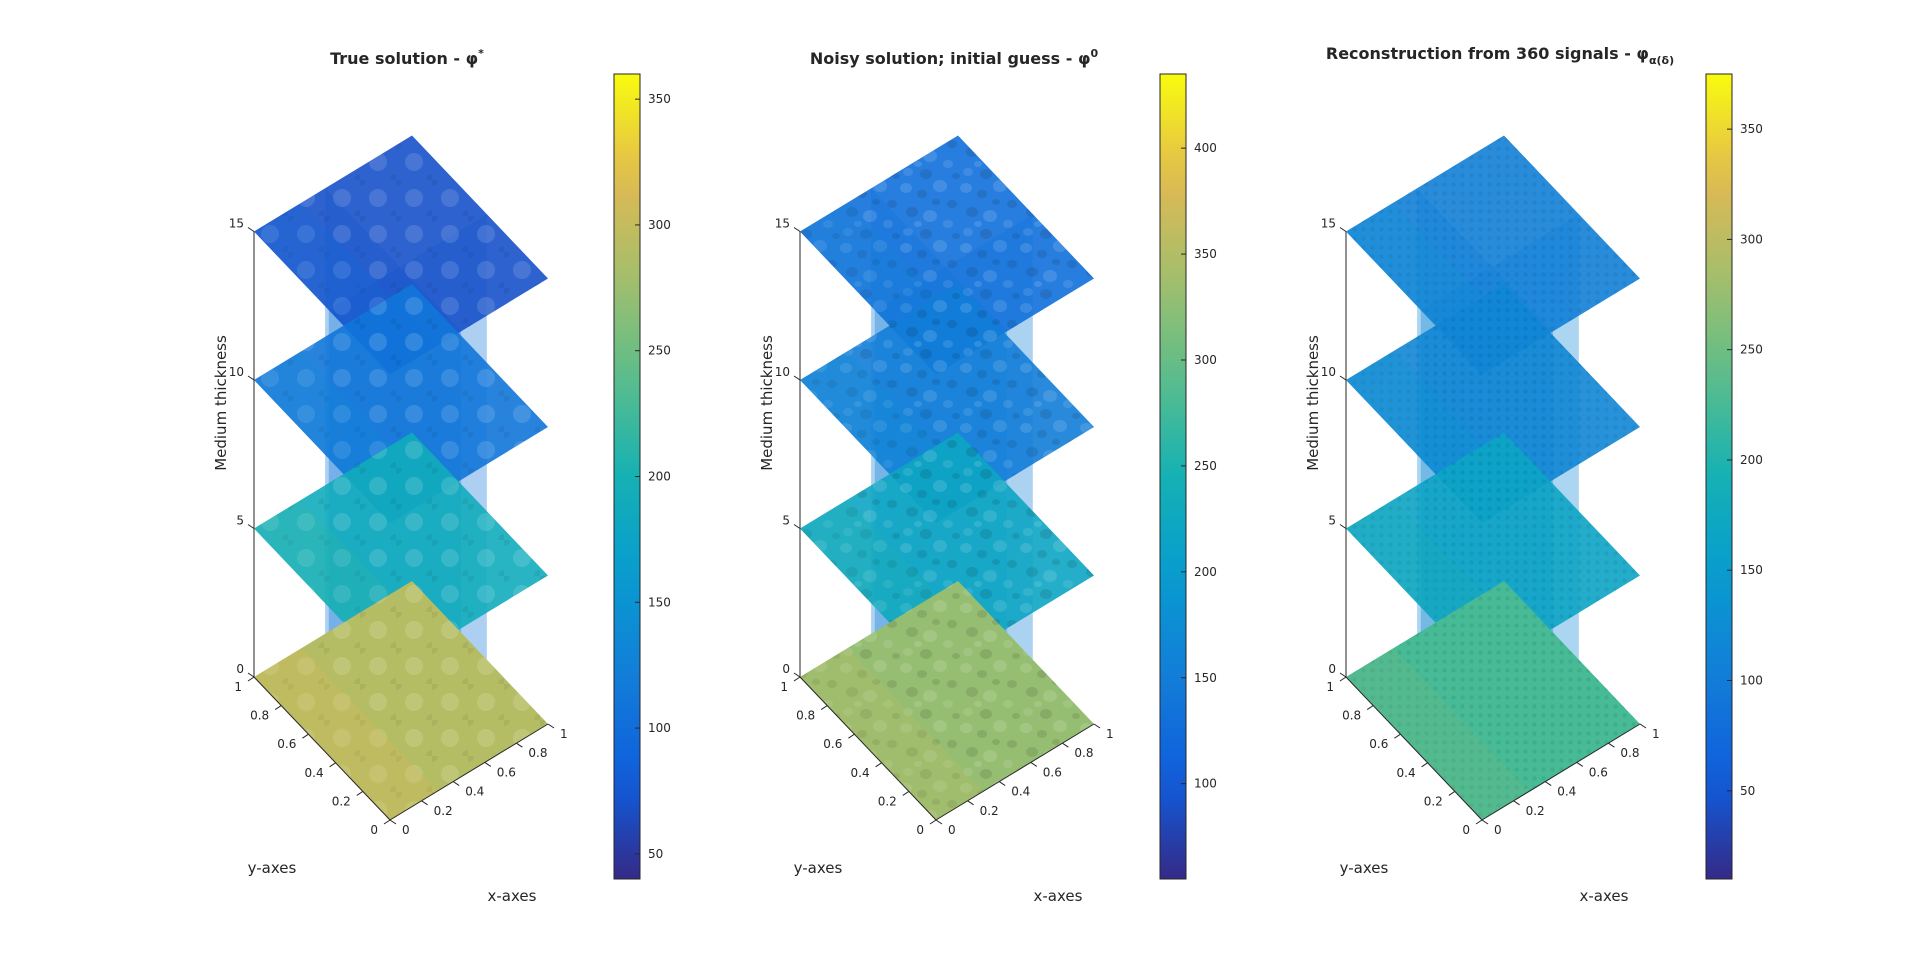  Describe the element at coordinates (954, 57) in the screenshot. I see `panel-title: Noisy solution; initial guess - φ0` at that location.